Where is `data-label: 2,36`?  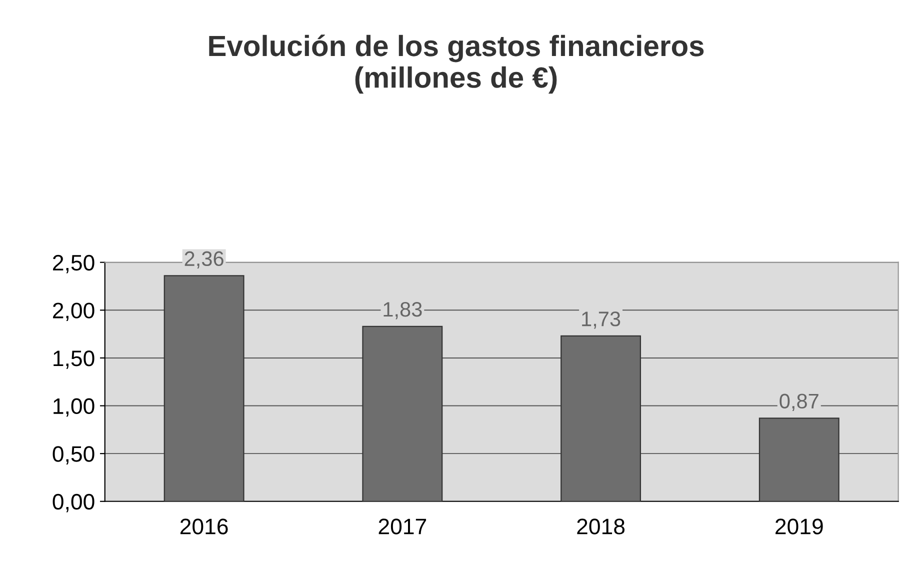 data-label: 2,36 is located at coordinates (204, 260).